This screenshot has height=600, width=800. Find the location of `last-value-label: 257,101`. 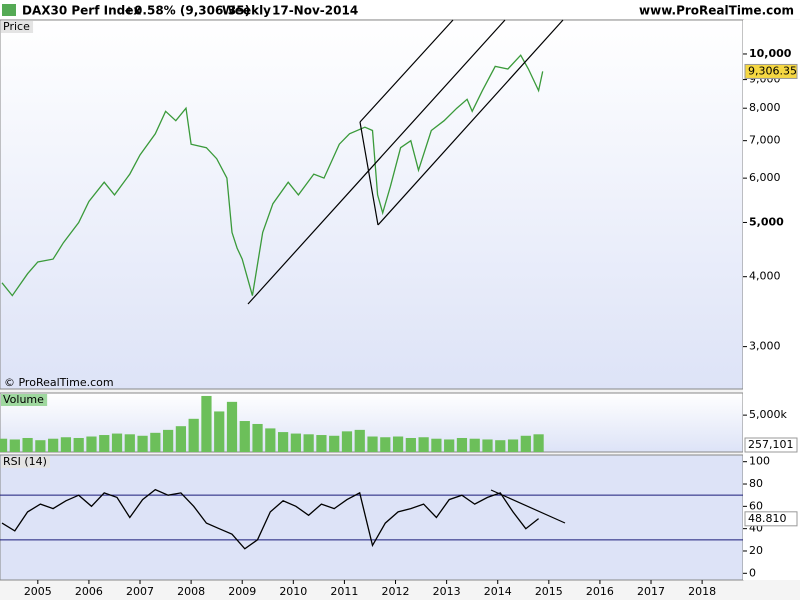

last-value-label: 257,101 is located at coordinates (771, 444).